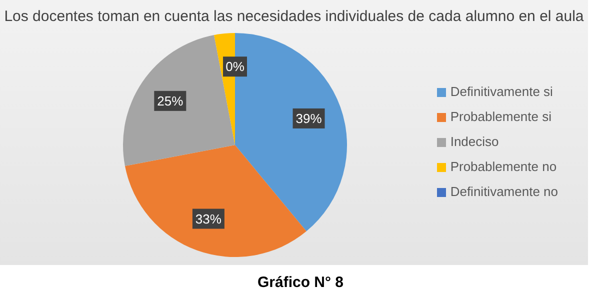  I want to click on data-label: 33%, so click(208, 218).